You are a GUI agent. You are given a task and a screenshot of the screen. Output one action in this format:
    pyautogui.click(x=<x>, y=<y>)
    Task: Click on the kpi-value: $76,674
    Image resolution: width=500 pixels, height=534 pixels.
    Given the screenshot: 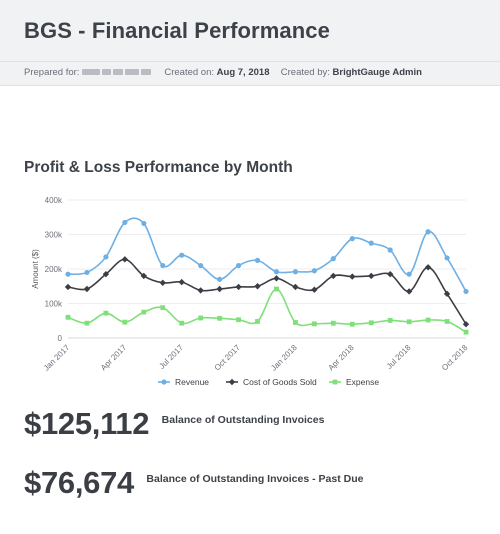 What is the action you would take?
    pyautogui.click(x=79, y=482)
    